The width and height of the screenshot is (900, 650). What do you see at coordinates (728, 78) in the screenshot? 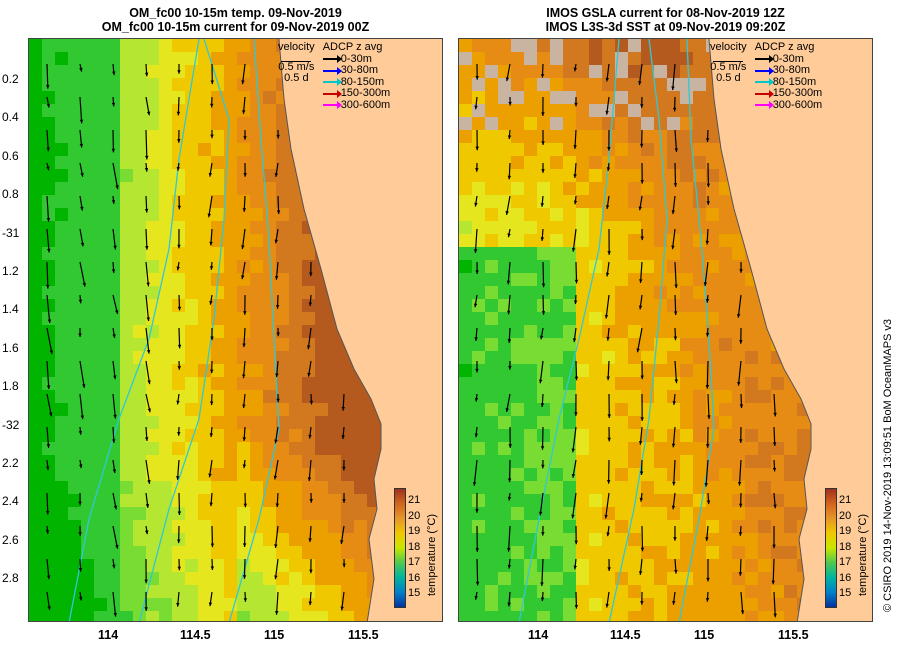
I see `time-scale-label: 0.5 d` at bounding box center [728, 78].